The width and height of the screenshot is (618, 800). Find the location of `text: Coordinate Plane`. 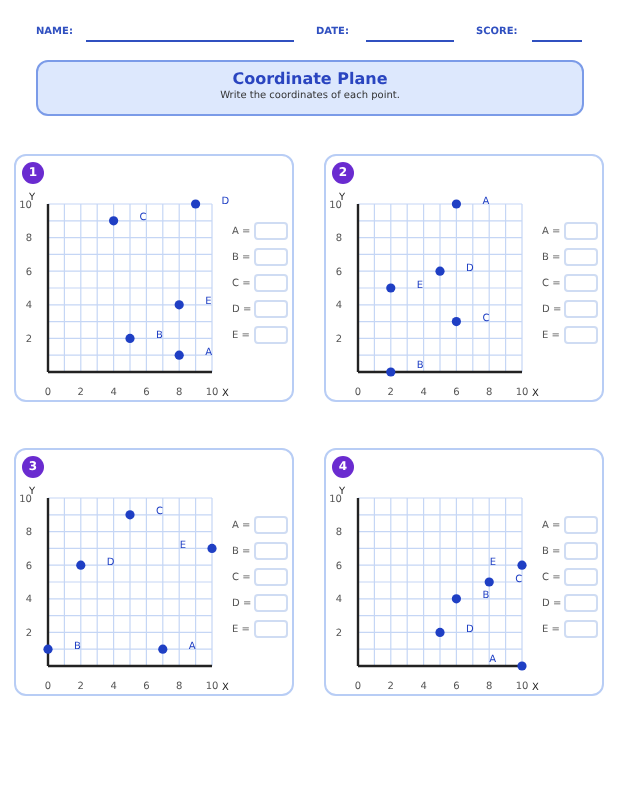

text: Coordinate Plane is located at coordinates (310, 79).